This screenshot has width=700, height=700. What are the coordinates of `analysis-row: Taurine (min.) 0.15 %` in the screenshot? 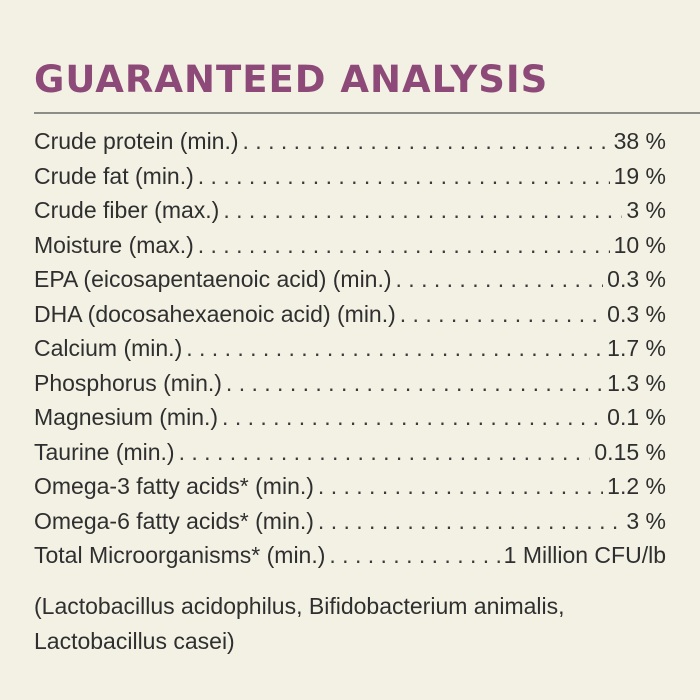 It's located at (350, 452).